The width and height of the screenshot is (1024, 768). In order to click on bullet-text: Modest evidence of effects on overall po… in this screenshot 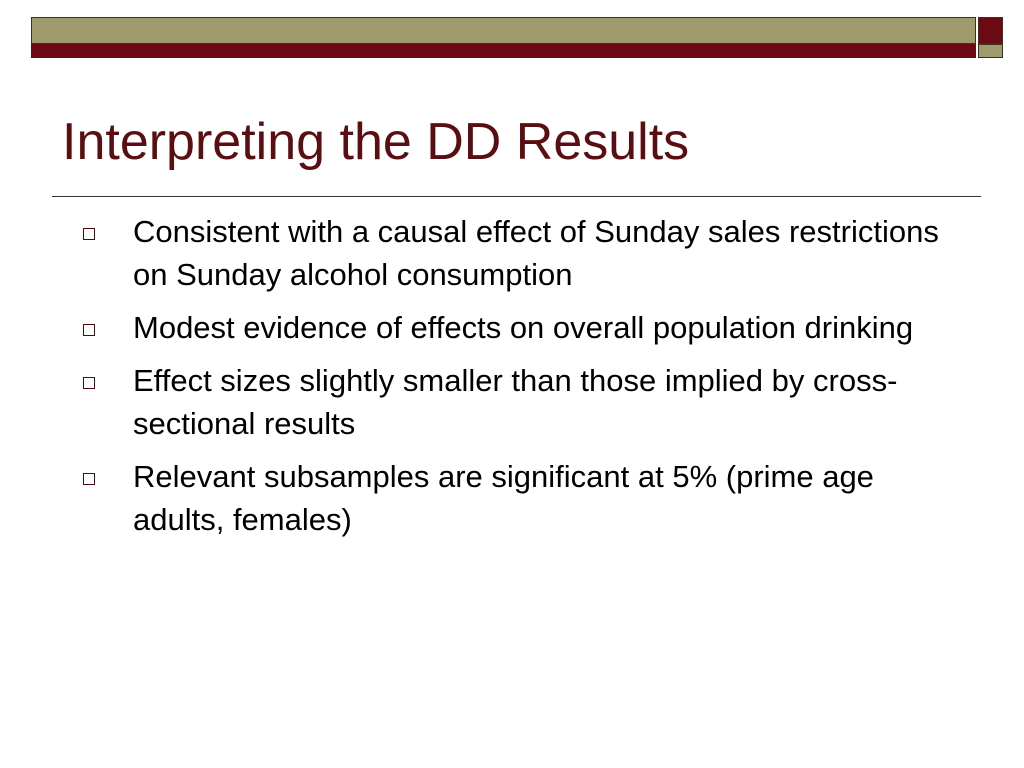, I will do `click(523, 327)`.